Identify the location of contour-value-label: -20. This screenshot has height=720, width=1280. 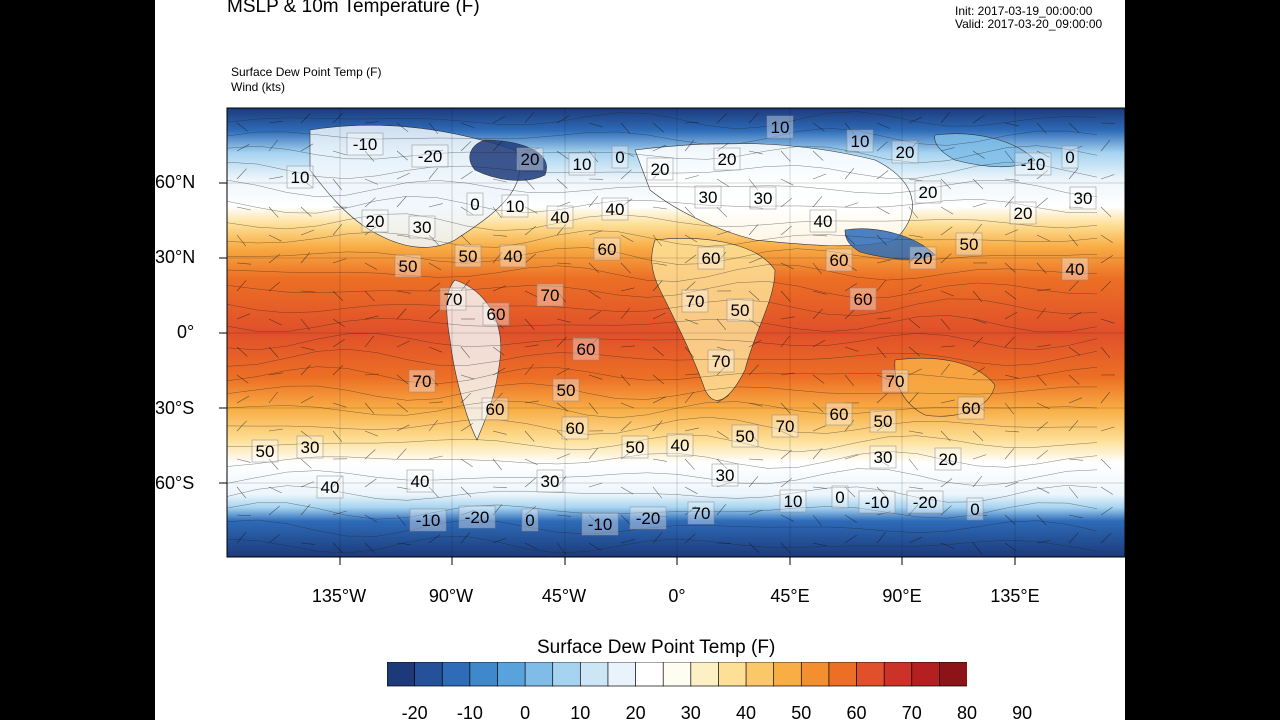
(925, 502).